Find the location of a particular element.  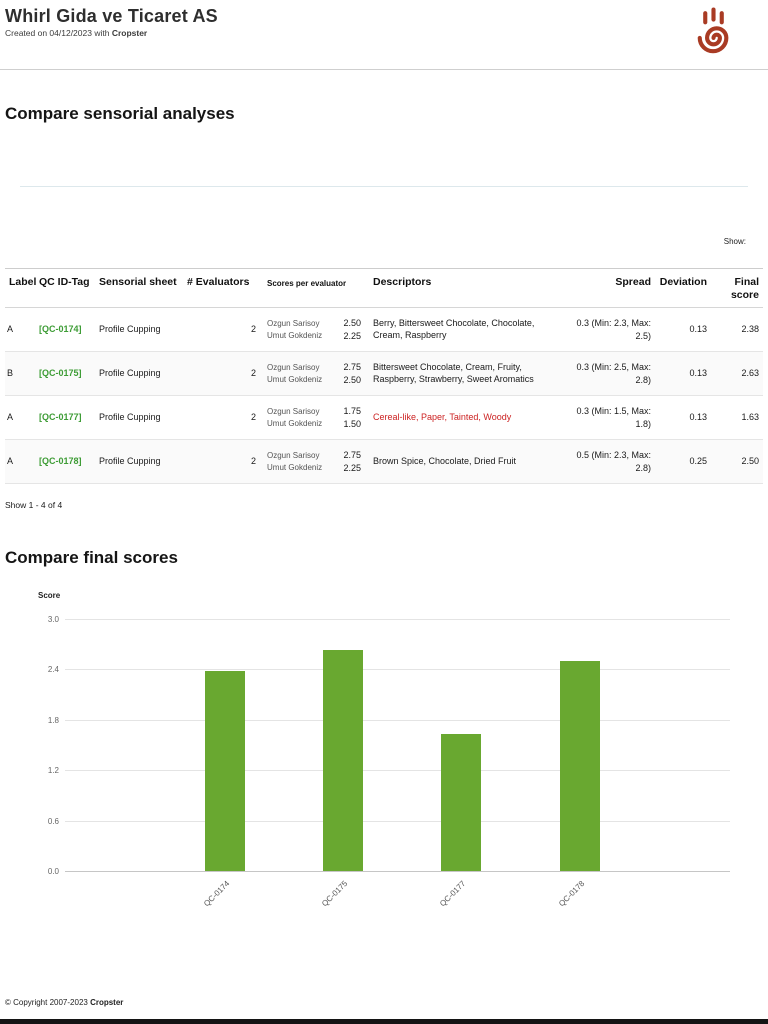

descriptors: Brown Spice, Chocolate, Dried Fruit is located at coordinates (466, 462).